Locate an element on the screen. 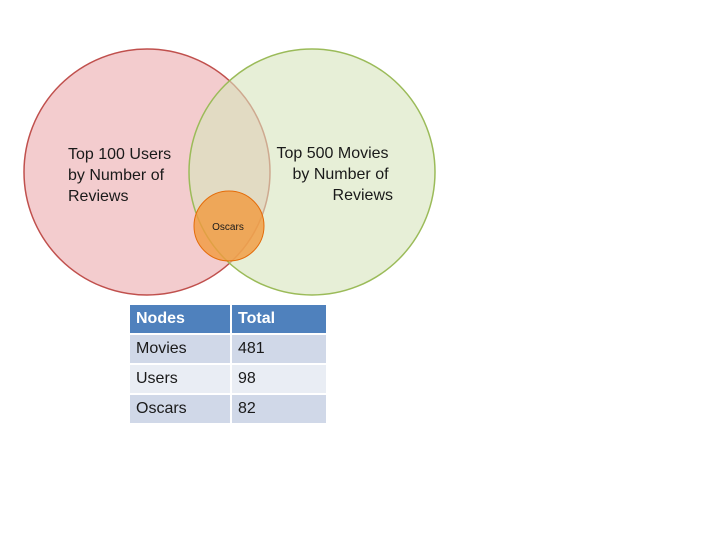 This screenshot has width=720, height=540. table-row: Users 98 is located at coordinates (228, 380).